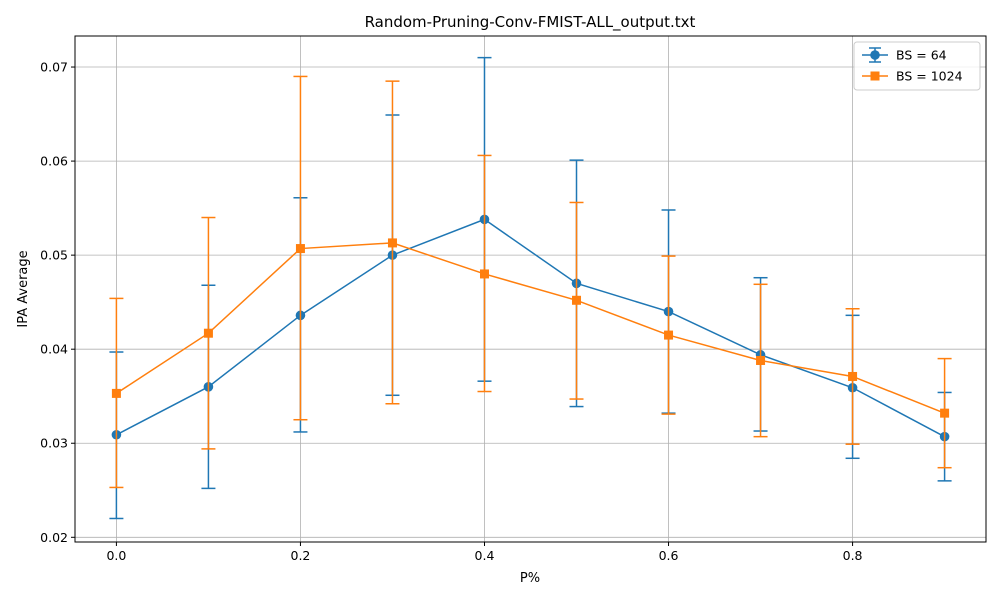 This screenshot has width=1000, height=600. I want to click on x-tick-label: 0.8, so click(853, 555).